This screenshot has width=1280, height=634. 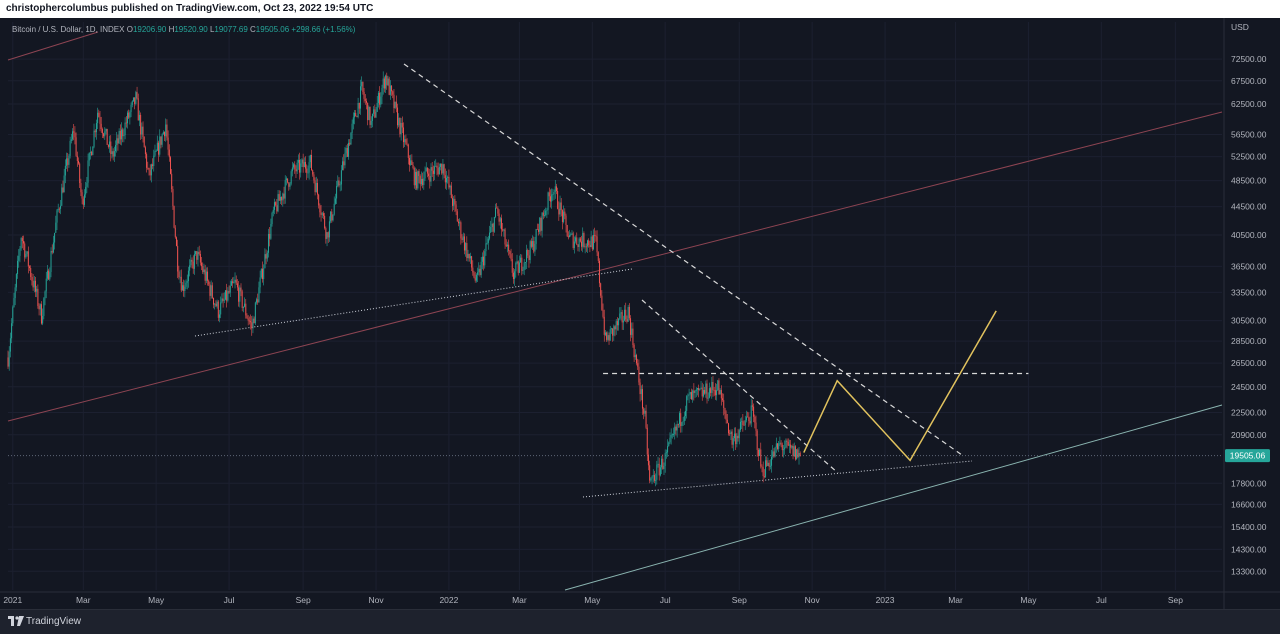 I want to click on x-tick-label: Mar, so click(x=955, y=600).